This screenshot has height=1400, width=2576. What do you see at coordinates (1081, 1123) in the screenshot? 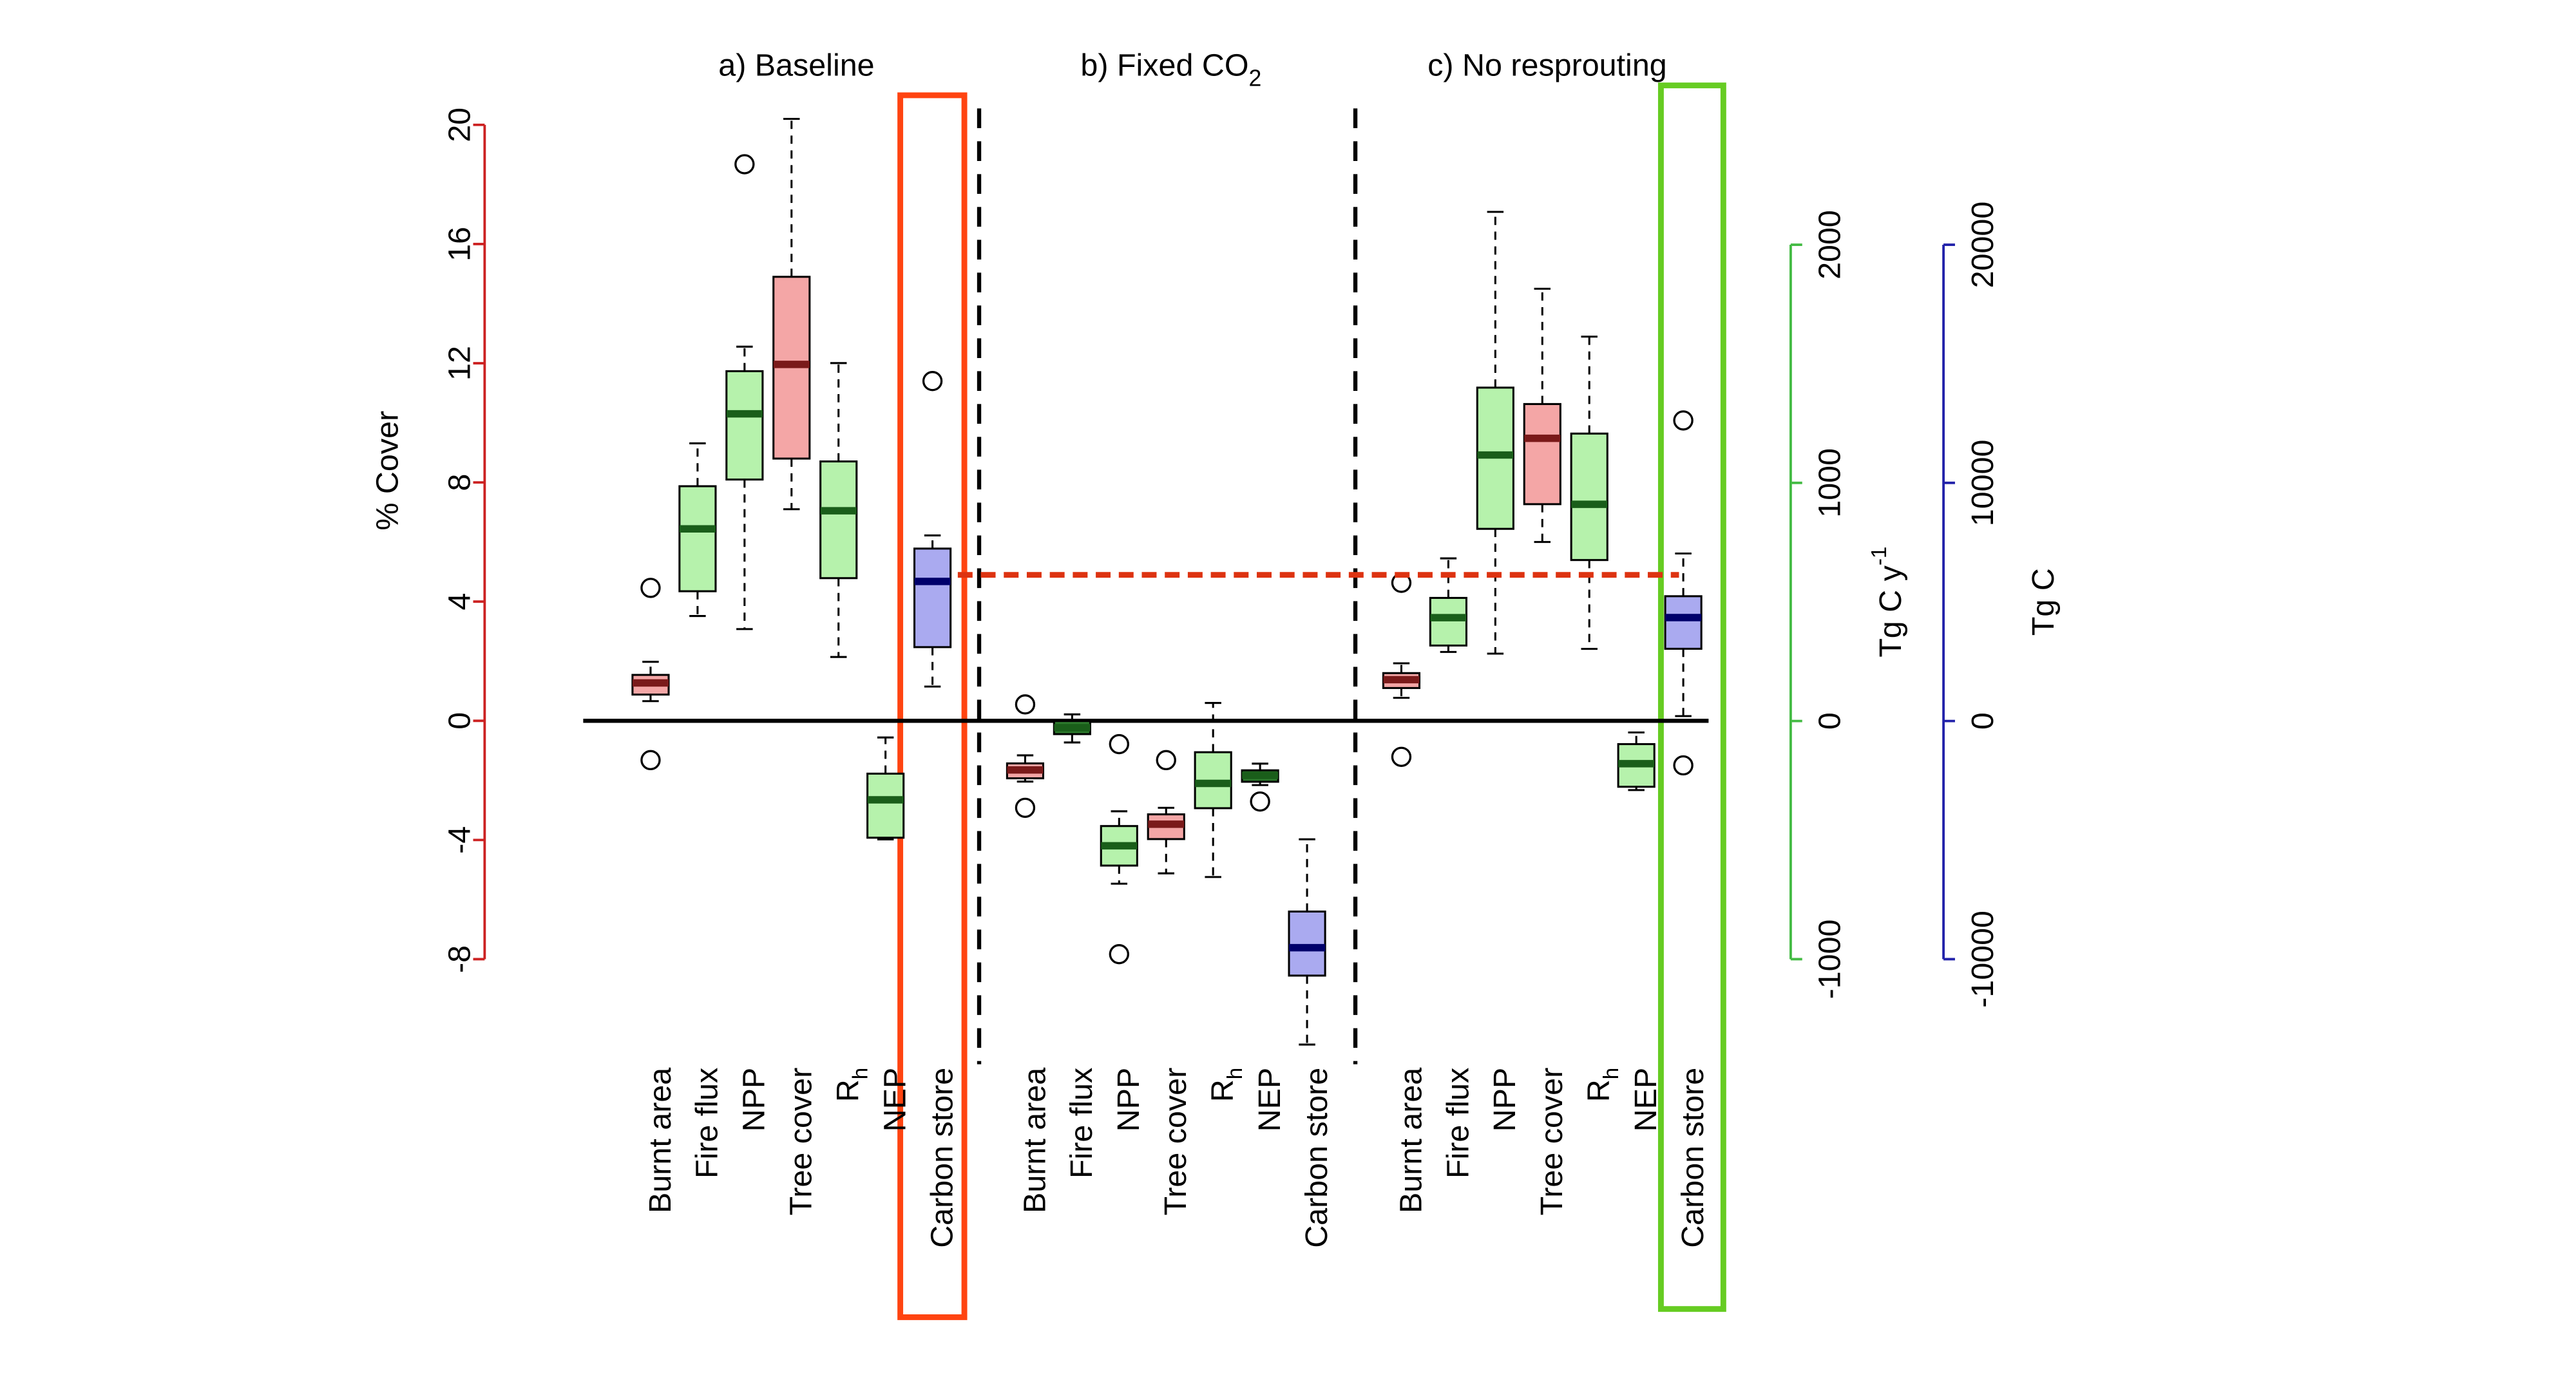
I see `category-label: Fire flux` at bounding box center [1081, 1123].